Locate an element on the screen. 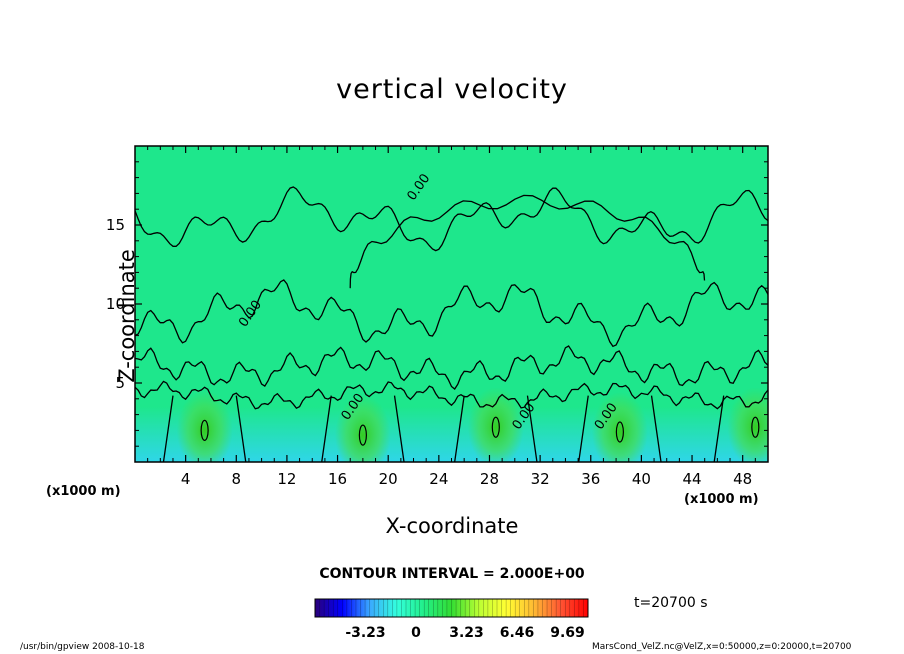  x-tick-label: 24 is located at coordinates (438, 479).